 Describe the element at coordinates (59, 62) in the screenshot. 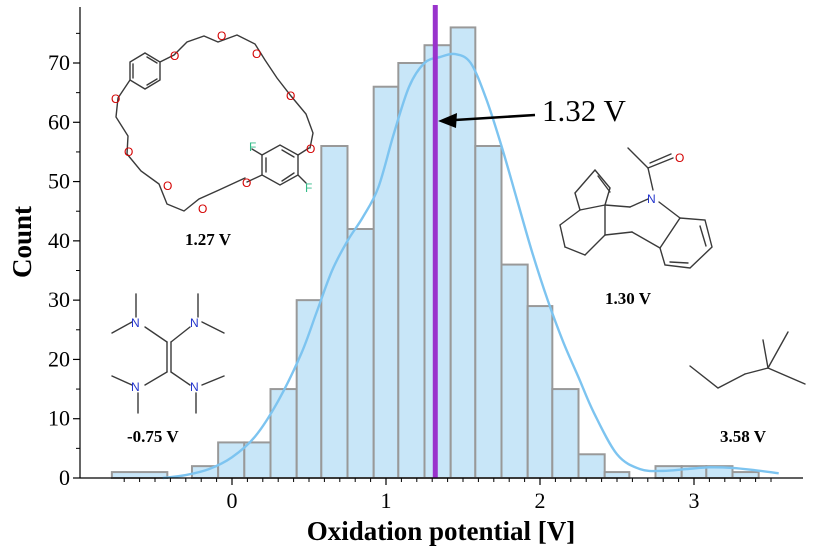

I see `y-tick-label: 70` at that location.